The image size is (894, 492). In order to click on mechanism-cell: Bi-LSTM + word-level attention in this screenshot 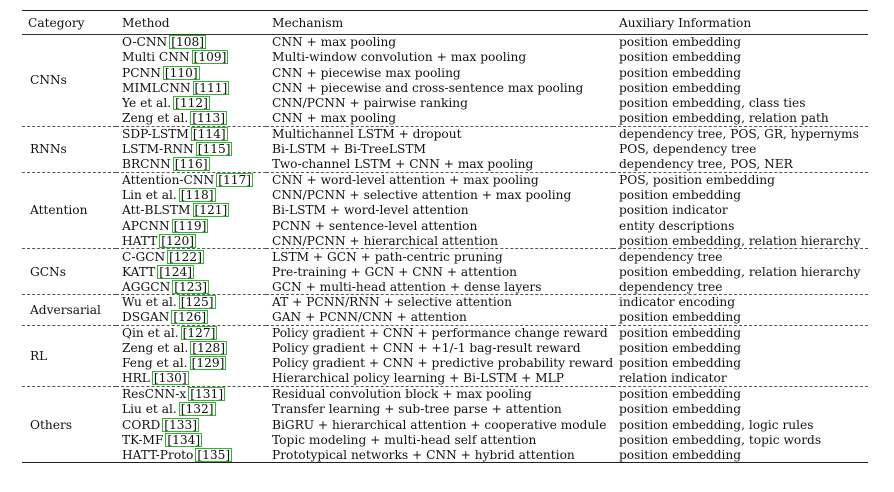, I will do `click(370, 210)`.